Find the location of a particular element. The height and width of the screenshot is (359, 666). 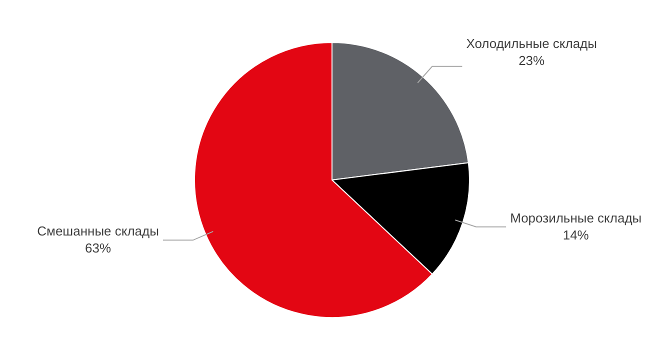

slice-label: Морозильные склады is located at coordinates (576, 218).